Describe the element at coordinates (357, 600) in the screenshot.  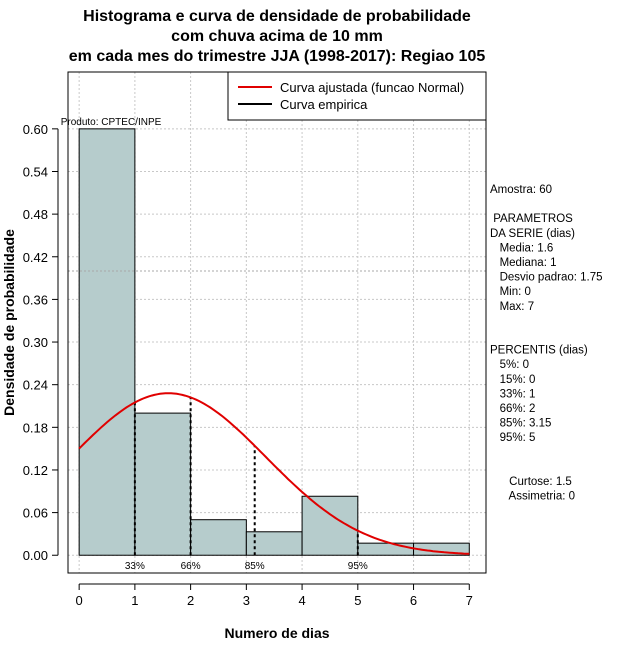
I see `x-tick-label: 5` at that location.